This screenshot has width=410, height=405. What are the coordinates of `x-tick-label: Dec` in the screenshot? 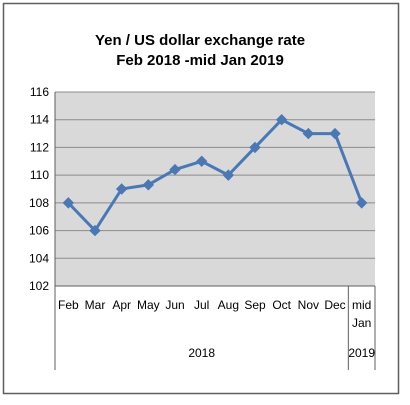 It's located at (334, 305).